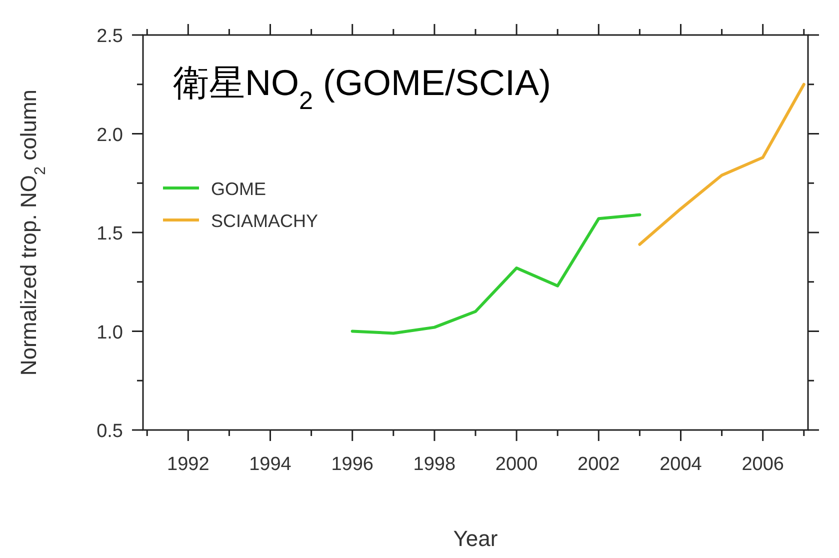  What do you see at coordinates (109, 36) in the screenshot?
I see `y-tick-label: 2.5` at bounding box center [109, 36].